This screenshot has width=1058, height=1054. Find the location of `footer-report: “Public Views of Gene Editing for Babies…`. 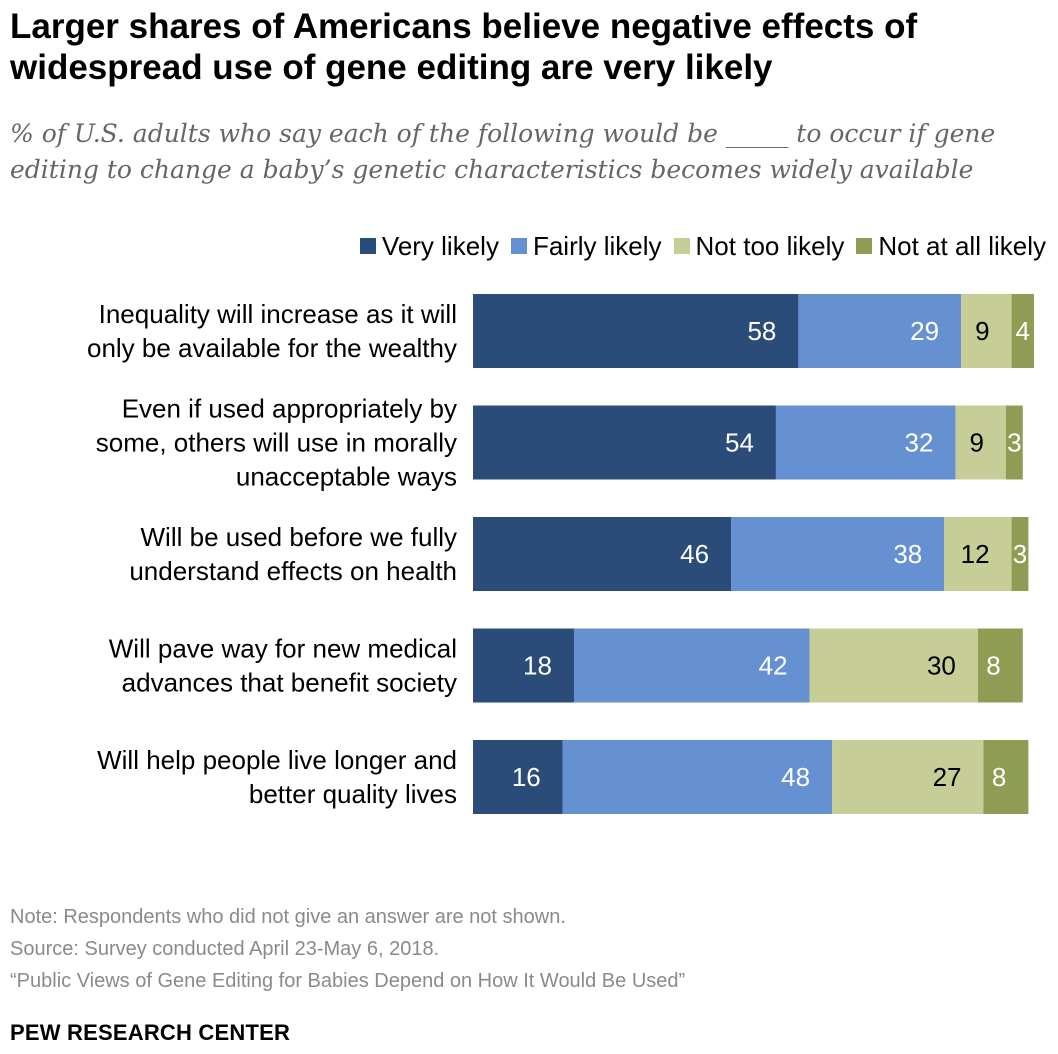

footer-report: “Public Views of Gene Editing for Babies… is located at coordinates (348, 981).